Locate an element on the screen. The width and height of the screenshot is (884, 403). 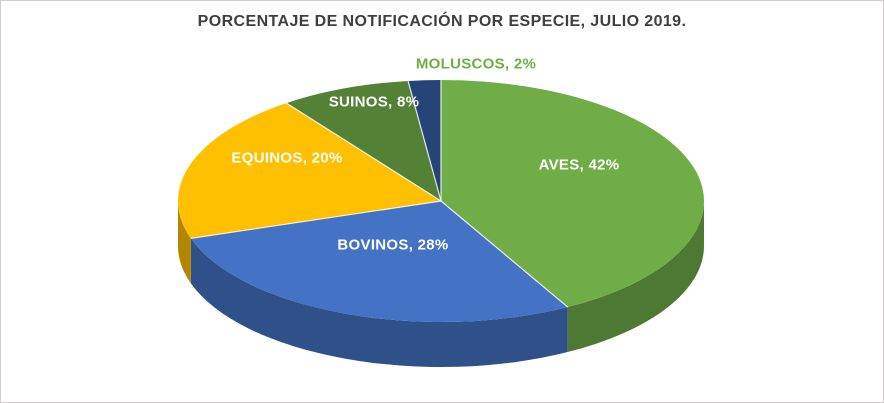
pie-slice-suinos is located at coordinates (363, 140).